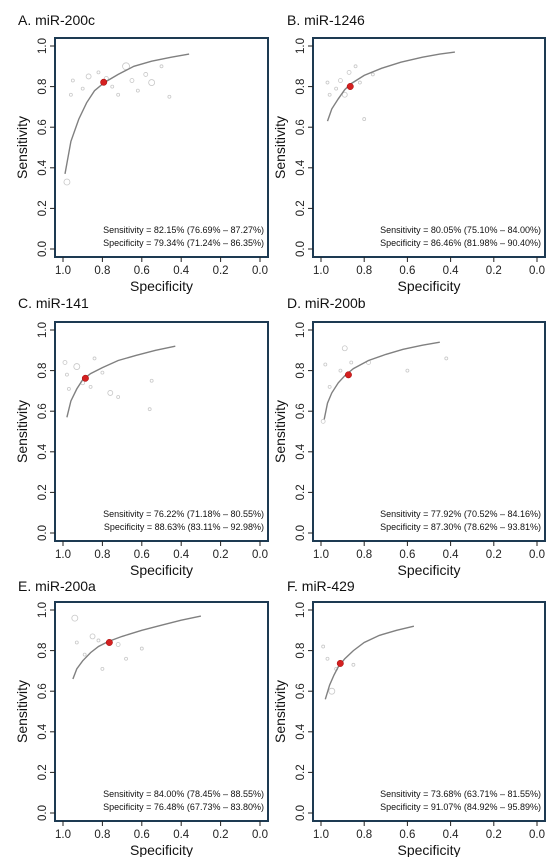 The width and height of the screenshot is (550, 857). What do you see at coordinates (460, 794) in the screenshot?
I see `sensitivity-stat: Sensitivity = 73.68% (63.71% – 81.55%)` at bounding box center [460, 794].